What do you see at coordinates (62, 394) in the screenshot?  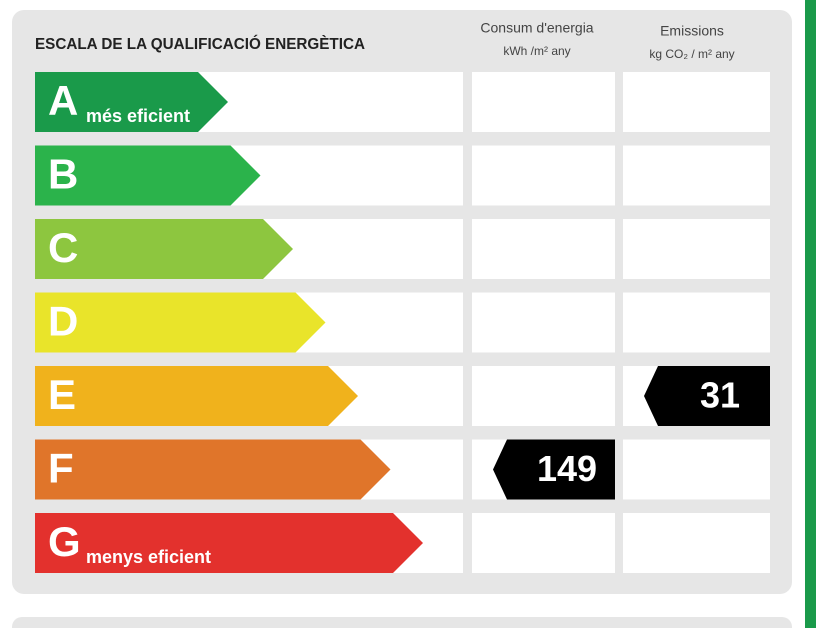 I see `class-letter: E` at bounding box center [62, 394].